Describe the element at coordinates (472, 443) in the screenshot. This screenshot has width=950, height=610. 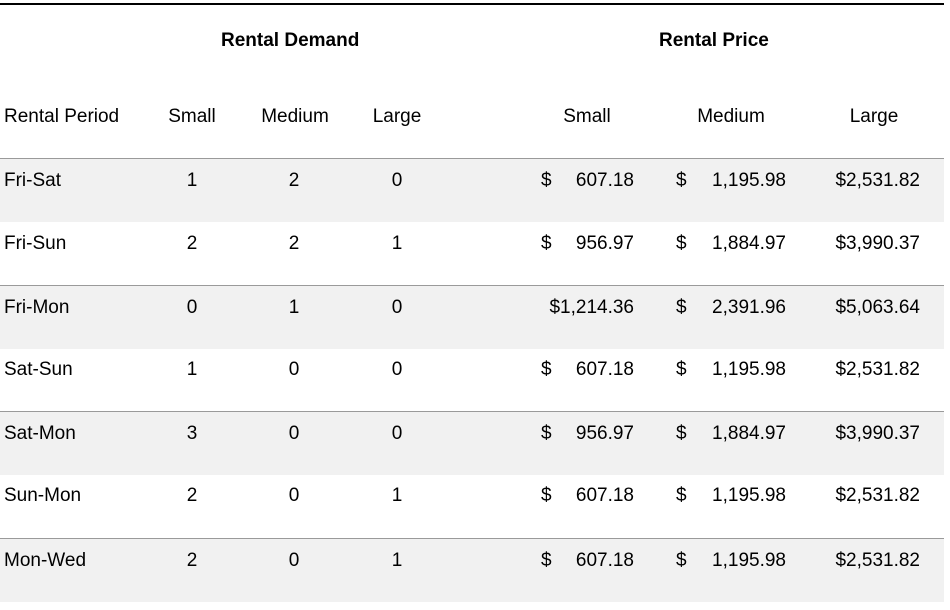
I see `table-row: Sat-Mon 3 0 0 $956.97 $1,884.97 $3,990.37` at that location.